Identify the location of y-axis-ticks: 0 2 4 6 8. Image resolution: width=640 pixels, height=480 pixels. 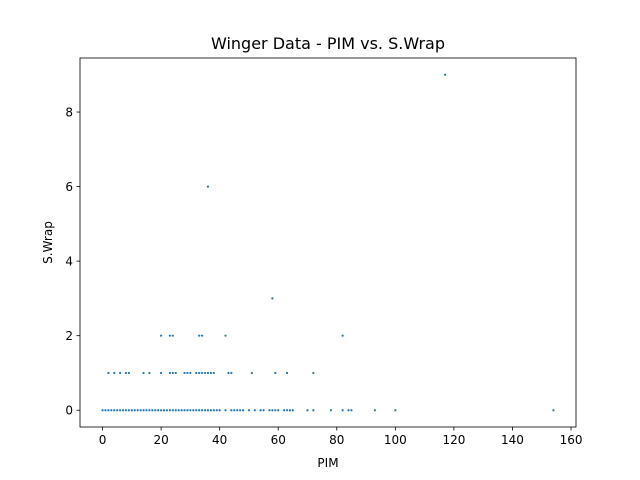
(72, 262).